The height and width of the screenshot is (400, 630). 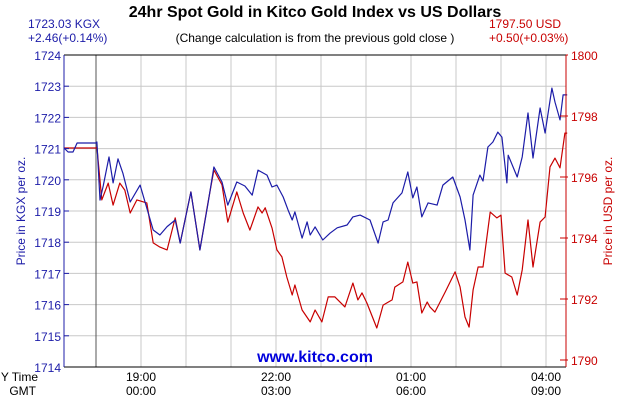 I want to click on x-tick-label-gmt: 06:00, so click(x=411, y=391).